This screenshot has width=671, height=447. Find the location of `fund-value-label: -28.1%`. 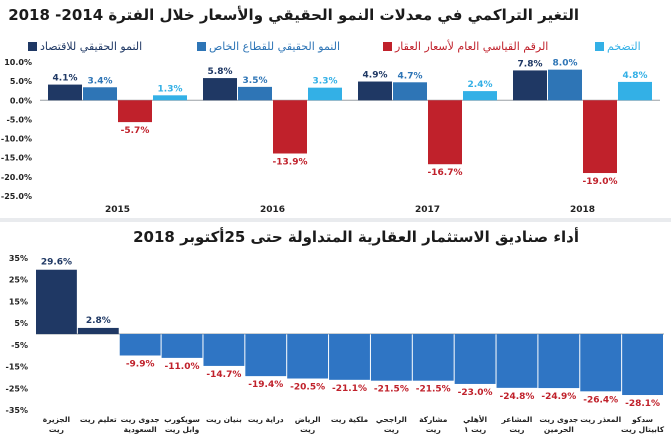

fund-value-label: -28.1% is located at coordinates (642, 404).